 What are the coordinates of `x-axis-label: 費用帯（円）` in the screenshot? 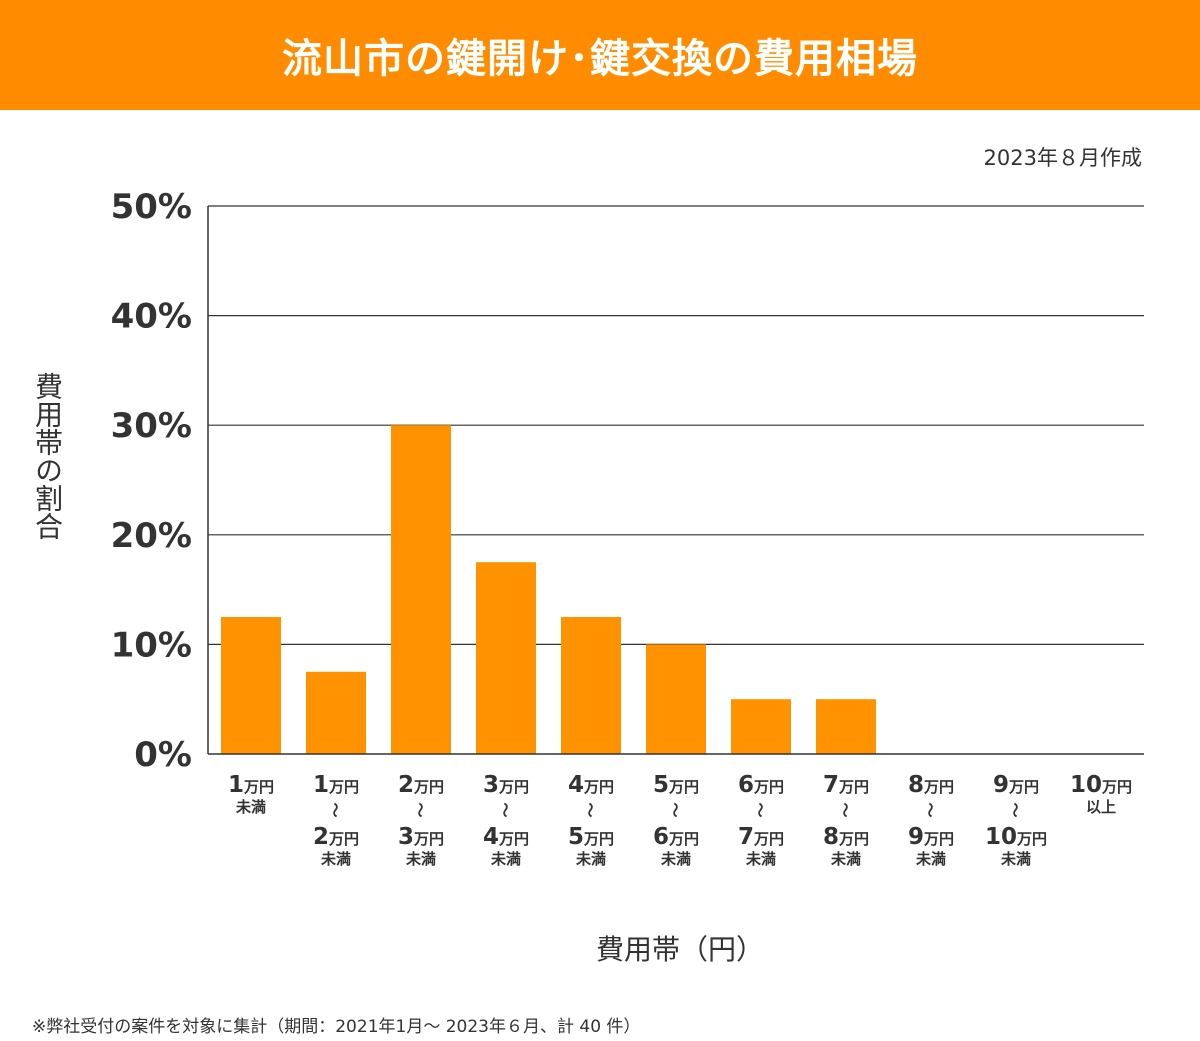 It's located at (679, 949).